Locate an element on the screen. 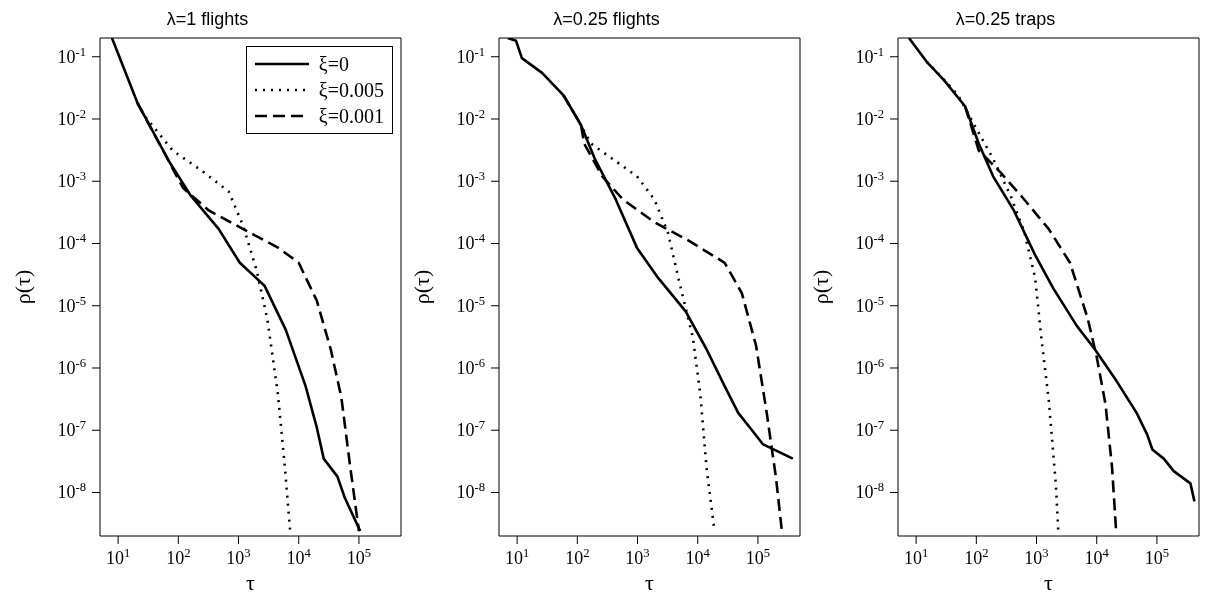 The image size is (1213, 604). chart-title: λ=0.25 flights is located at coordinates (606, 19).